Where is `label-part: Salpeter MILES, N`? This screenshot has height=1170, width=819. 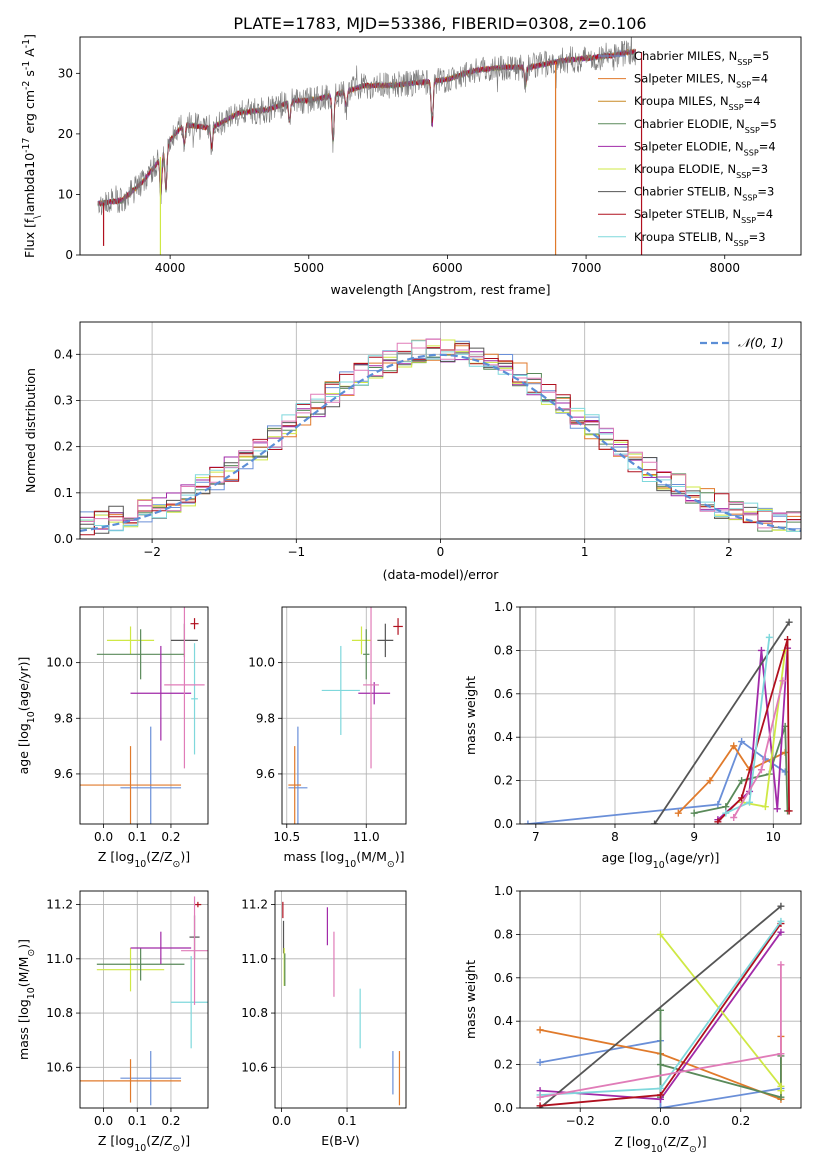 label-part: Salpeter MILES, N is located at coordinates (685, 79).